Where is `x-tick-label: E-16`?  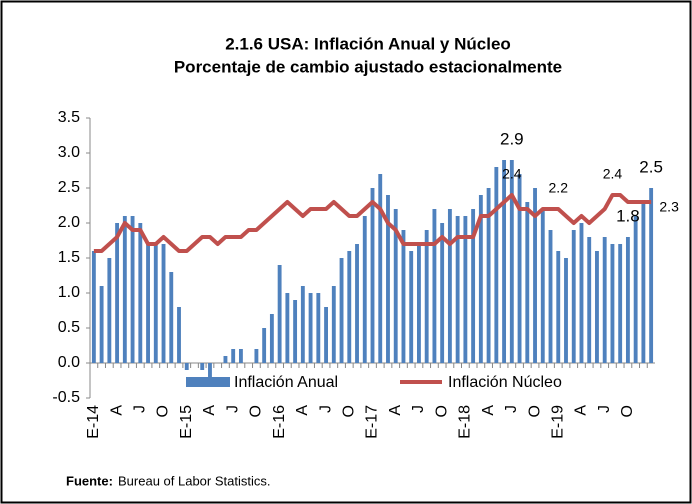
x-tick-label: E-16 is located at coordinates (279, 422).